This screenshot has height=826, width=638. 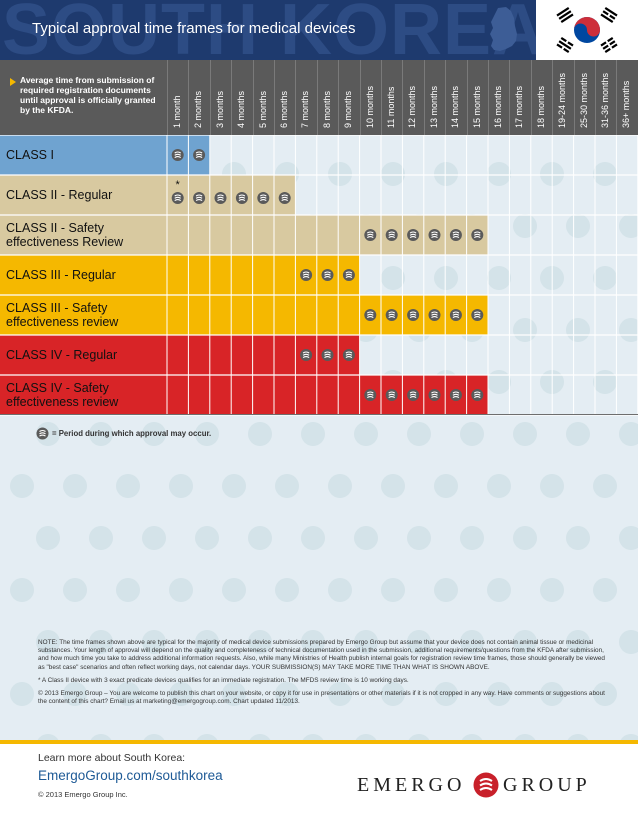 What do you see at coordinates (498, 106) in the screenshot?
I see `column-label: 16 months` at bounding box center [498, 106].